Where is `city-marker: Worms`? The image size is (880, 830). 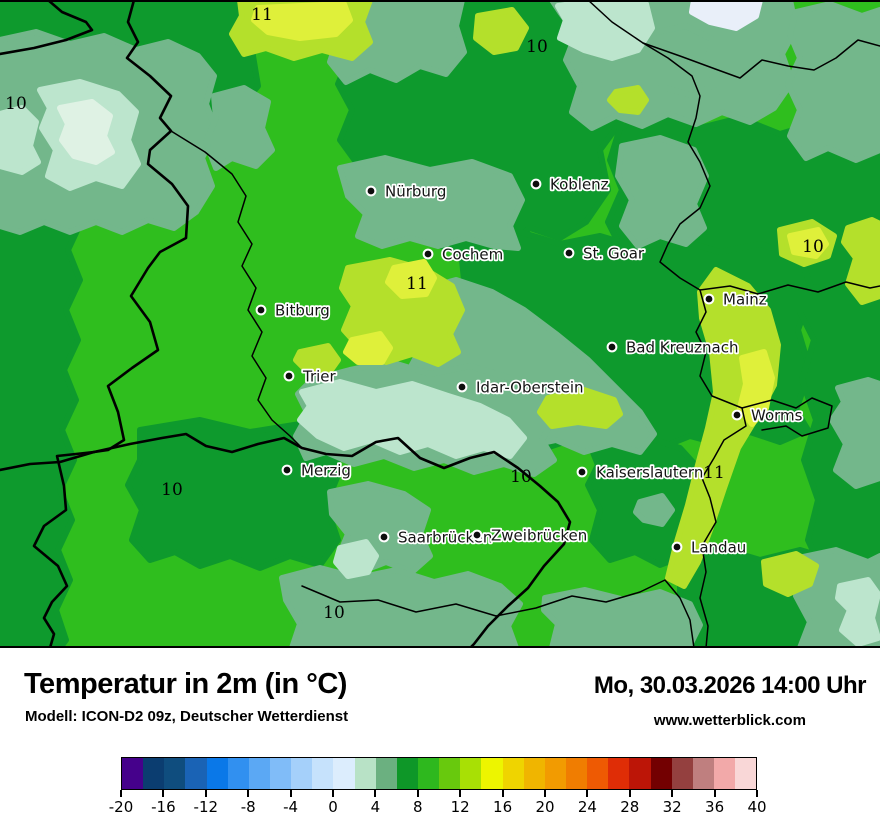 city-marker: Worms is located at coordinates (767, 415).